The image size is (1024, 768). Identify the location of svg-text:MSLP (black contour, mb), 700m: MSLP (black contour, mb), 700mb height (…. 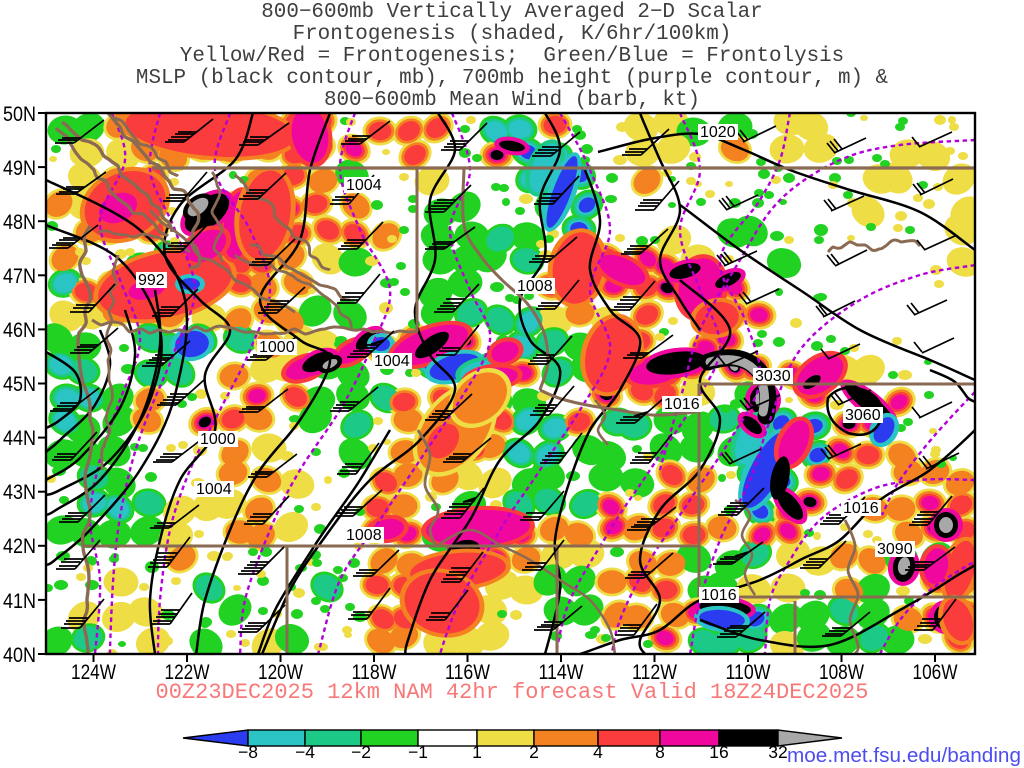
(512, 78).